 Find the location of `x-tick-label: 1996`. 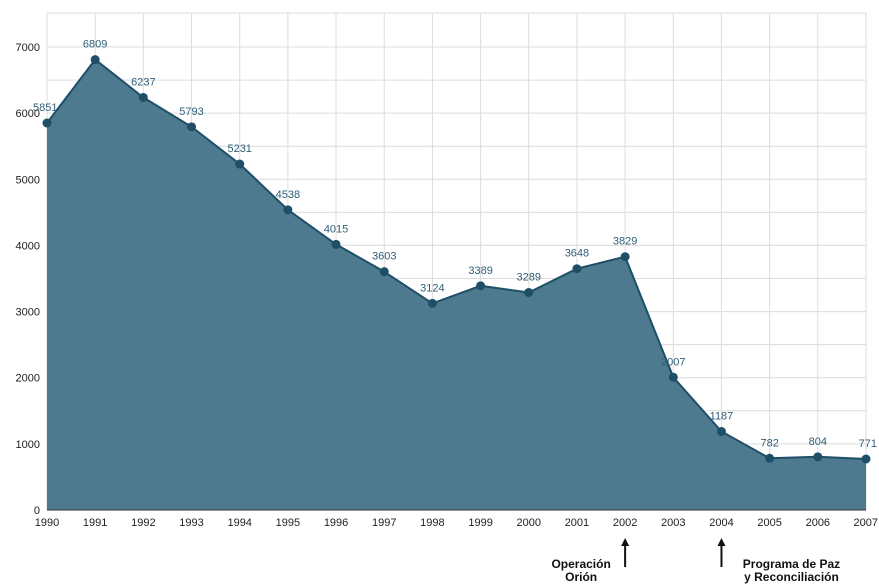

x-tick-label: 1996 is located at coordinates (336, 523).